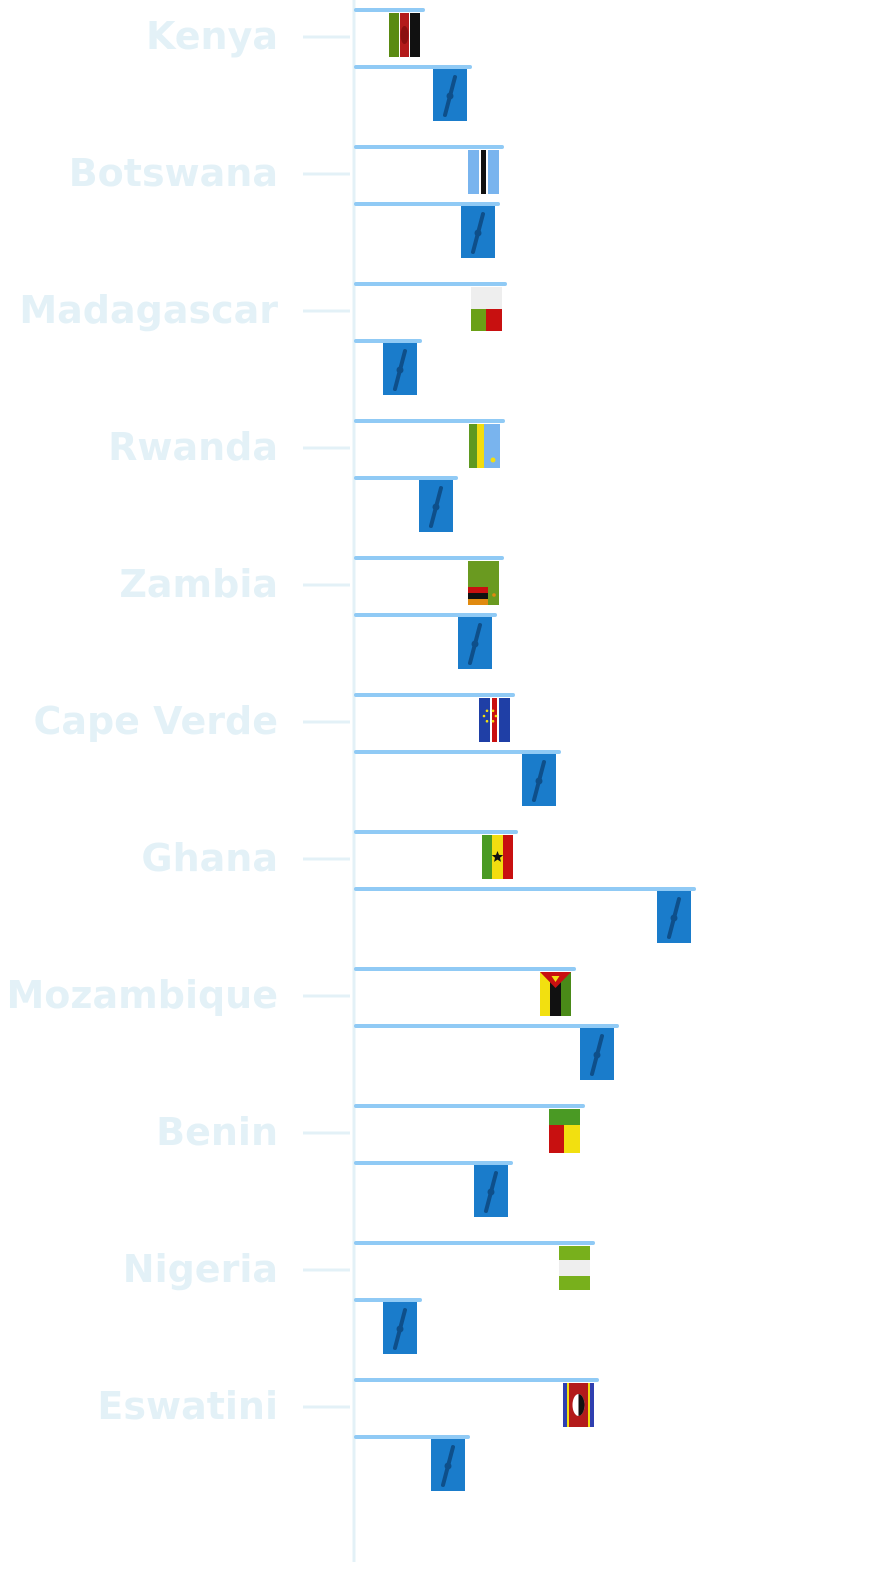 The width and height of the screenshot is (888, 1579). I want to click on category-group: Rwanda, so click(306, 475).